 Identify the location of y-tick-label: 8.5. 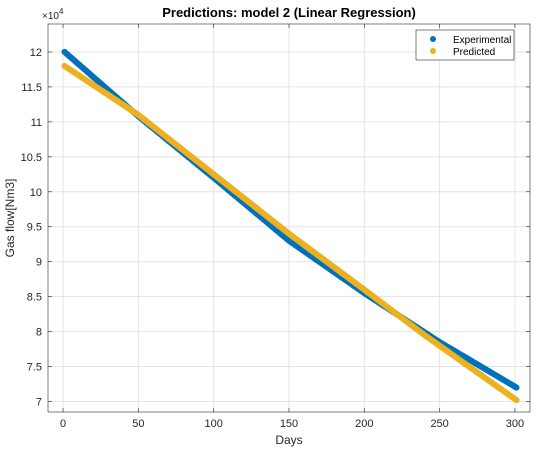
(34, 298).